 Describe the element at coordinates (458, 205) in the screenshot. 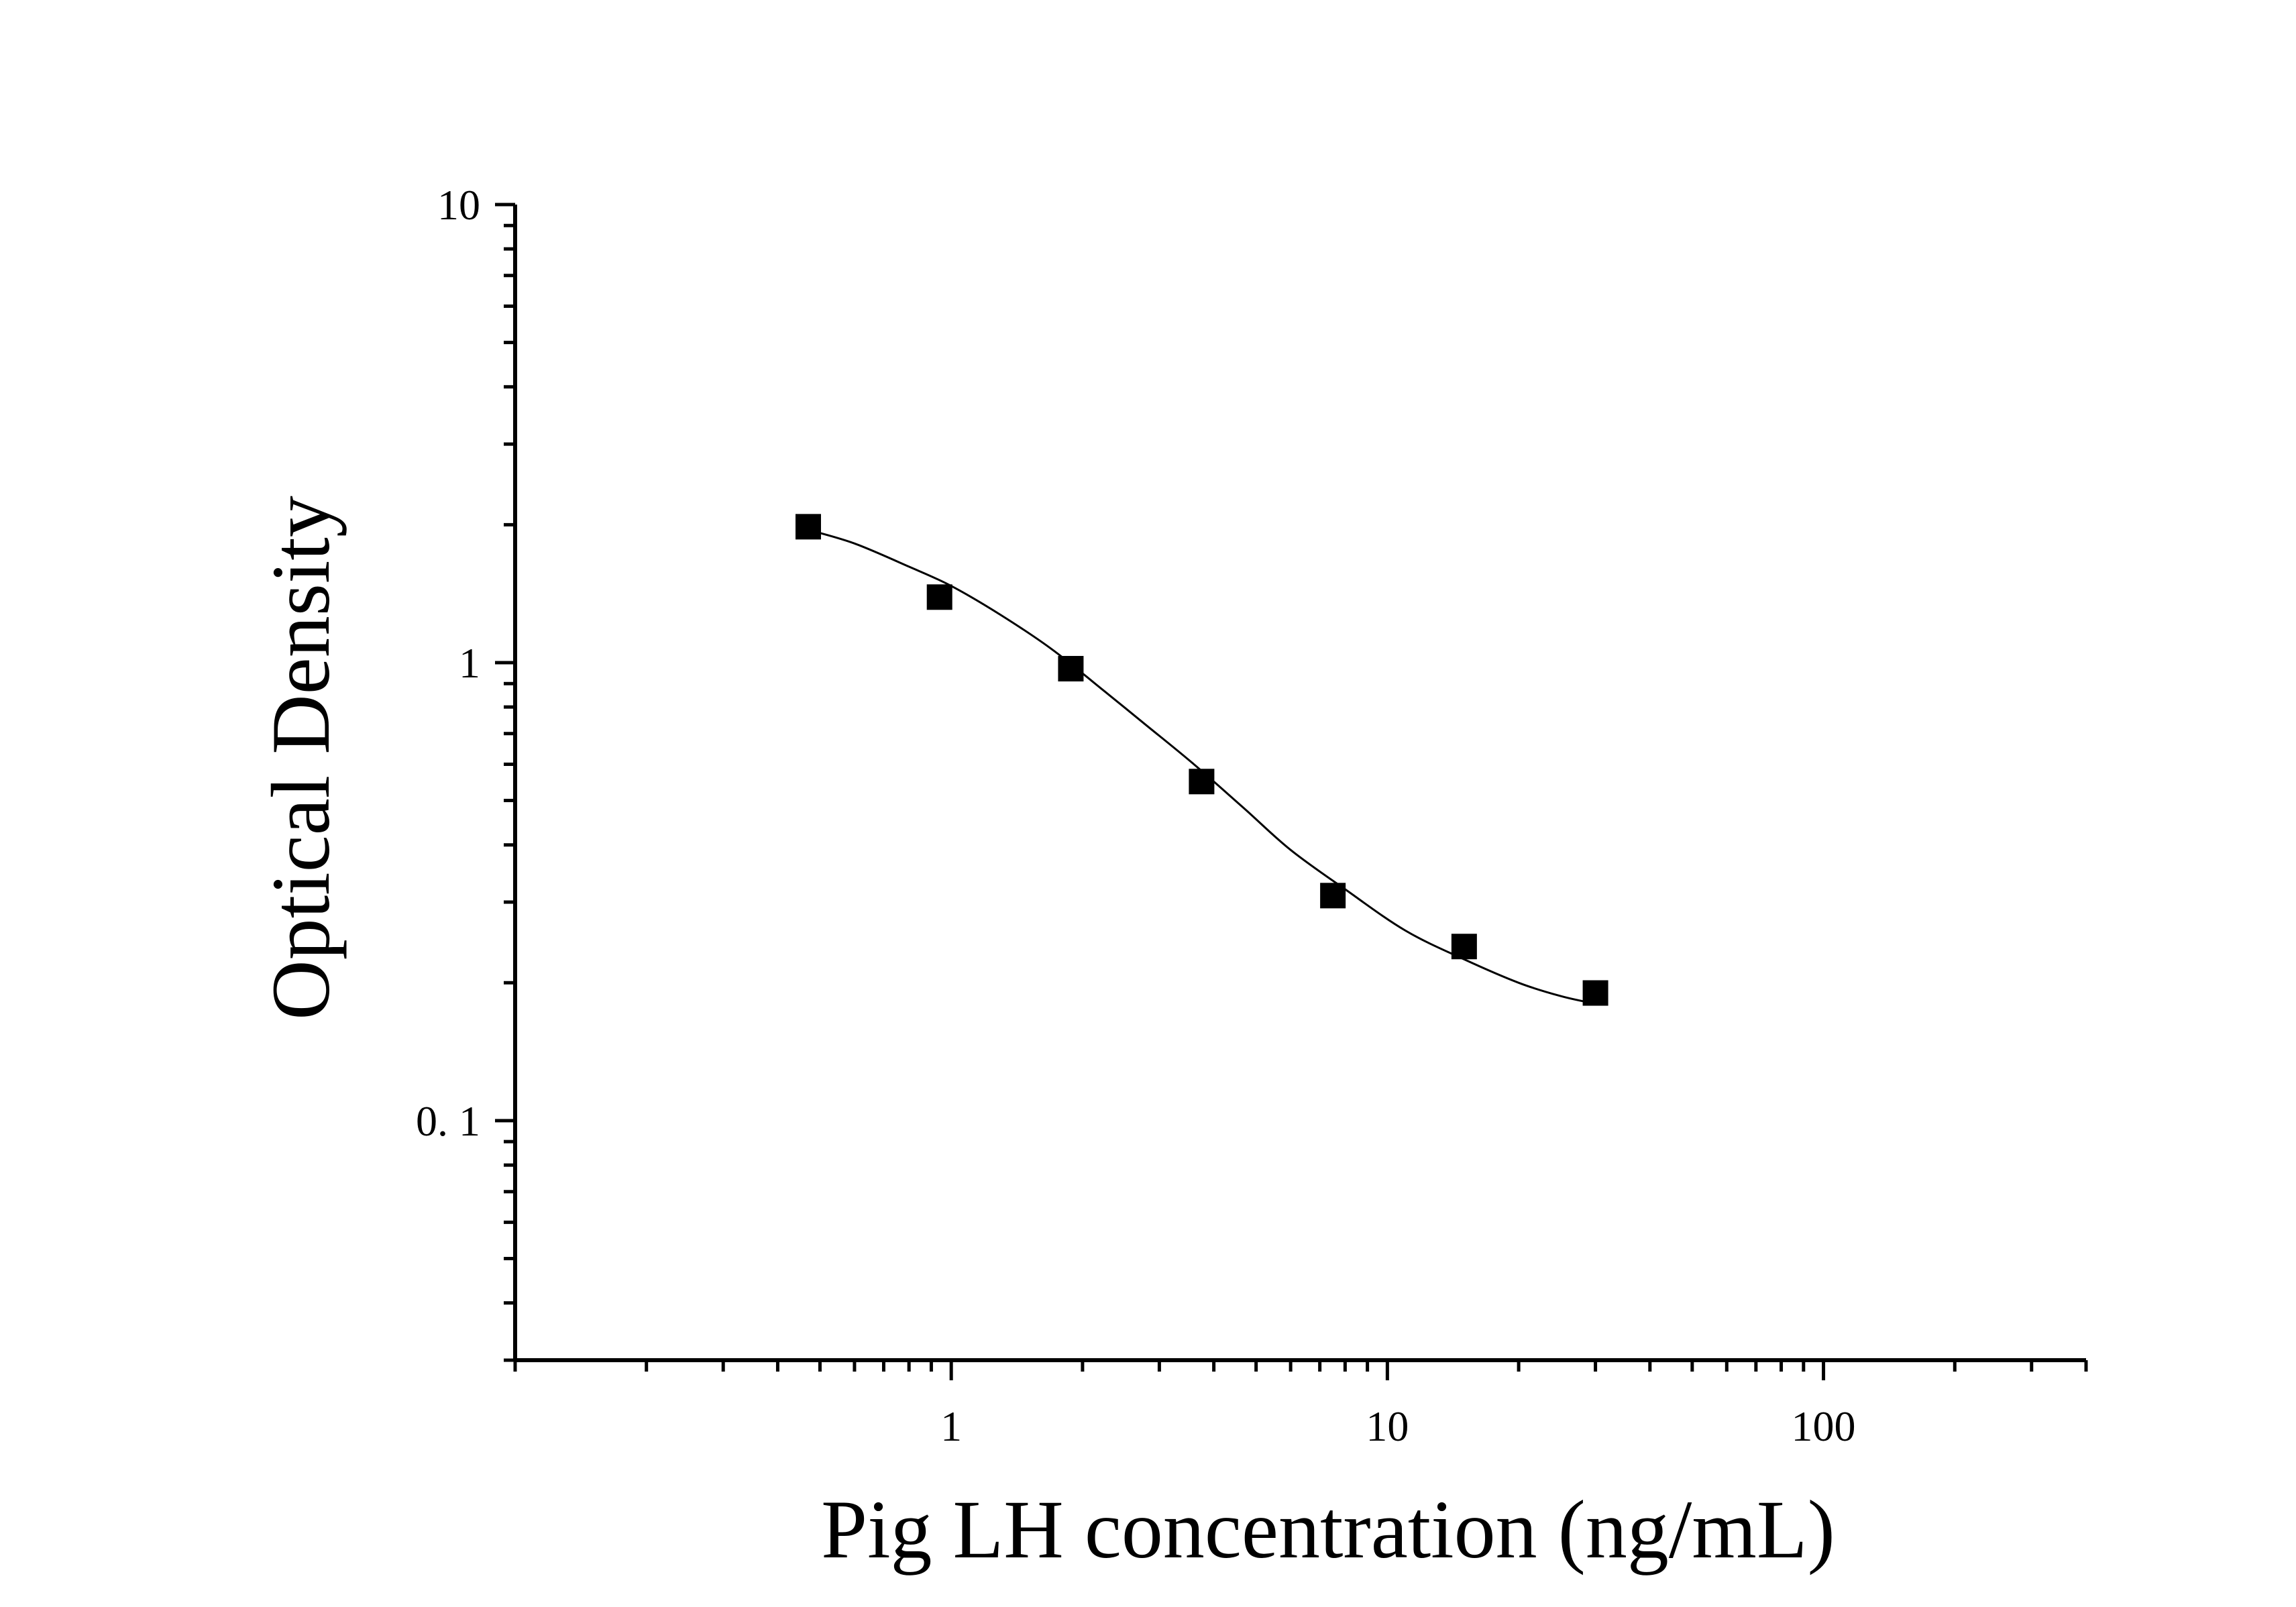

I see `y-tick-label: 10` at that location.